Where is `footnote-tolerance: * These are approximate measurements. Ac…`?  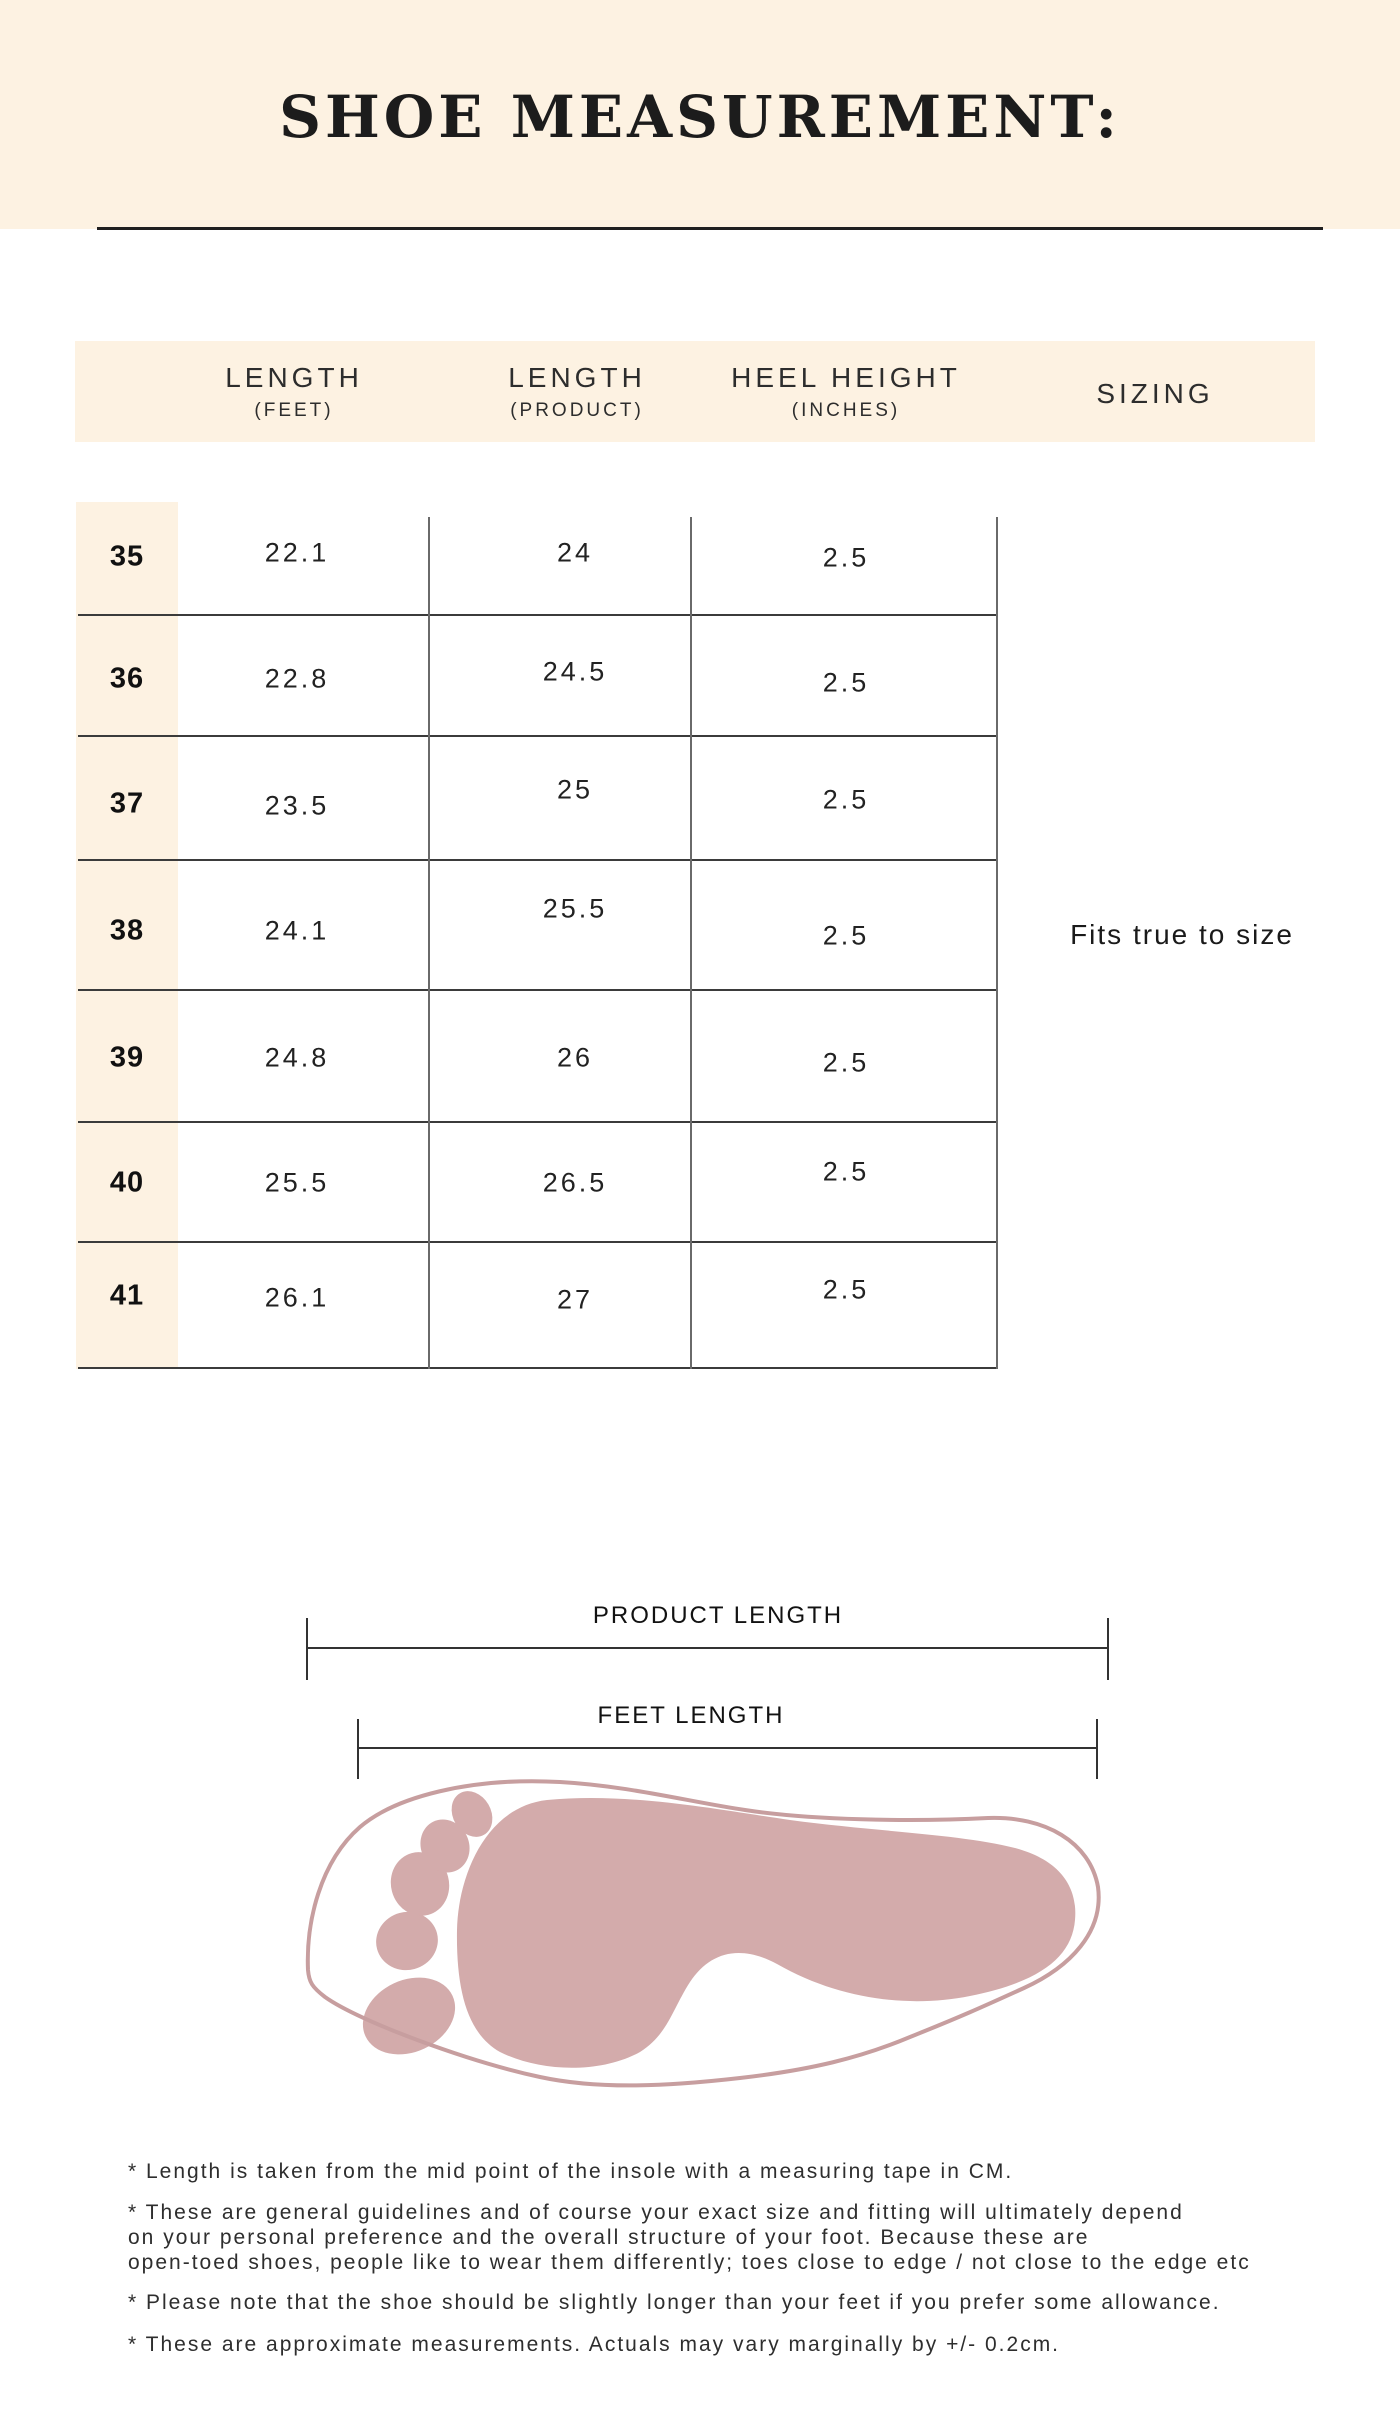 footnote-tolerance: * These are approximate measurements. Ac… is located at coordinates (594, 2344).